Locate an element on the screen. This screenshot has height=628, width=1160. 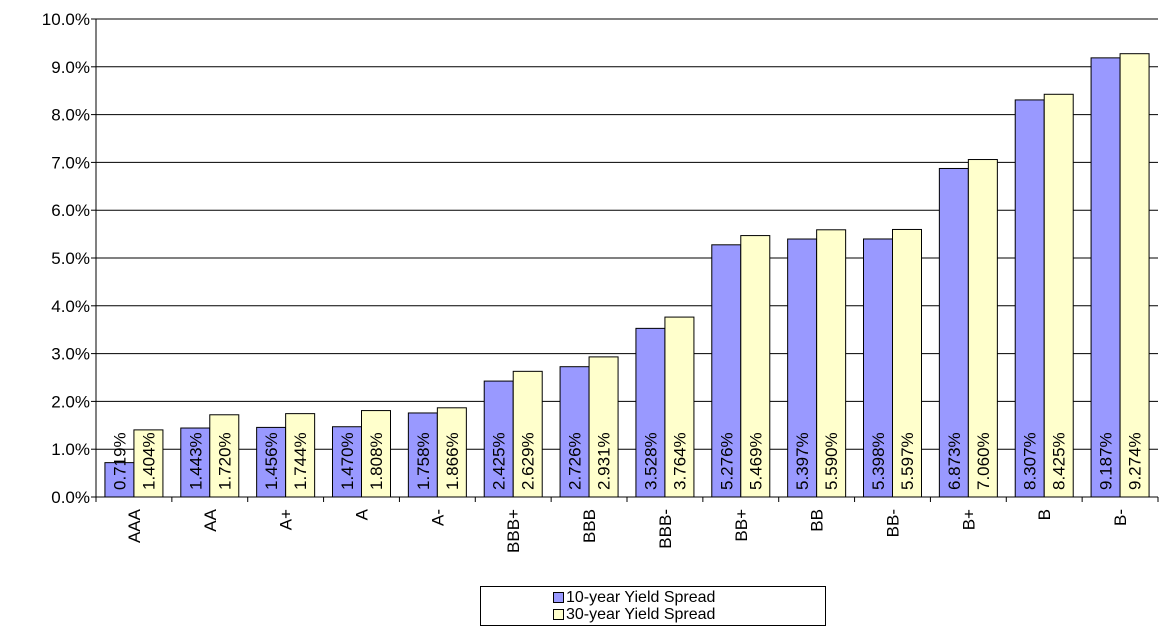
x-category-label: A- is located at coordinates (437, 517).